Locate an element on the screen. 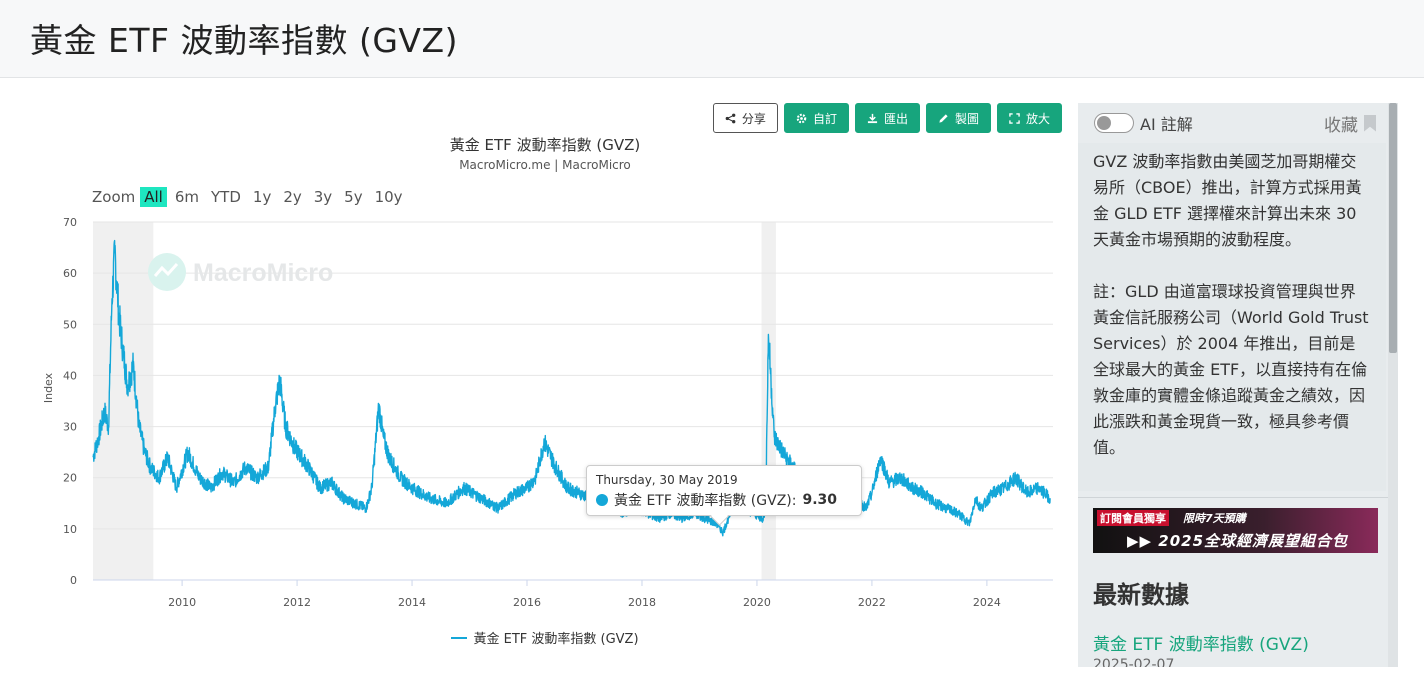  y-tick-label: 40 is located at coordinates (70, 375).